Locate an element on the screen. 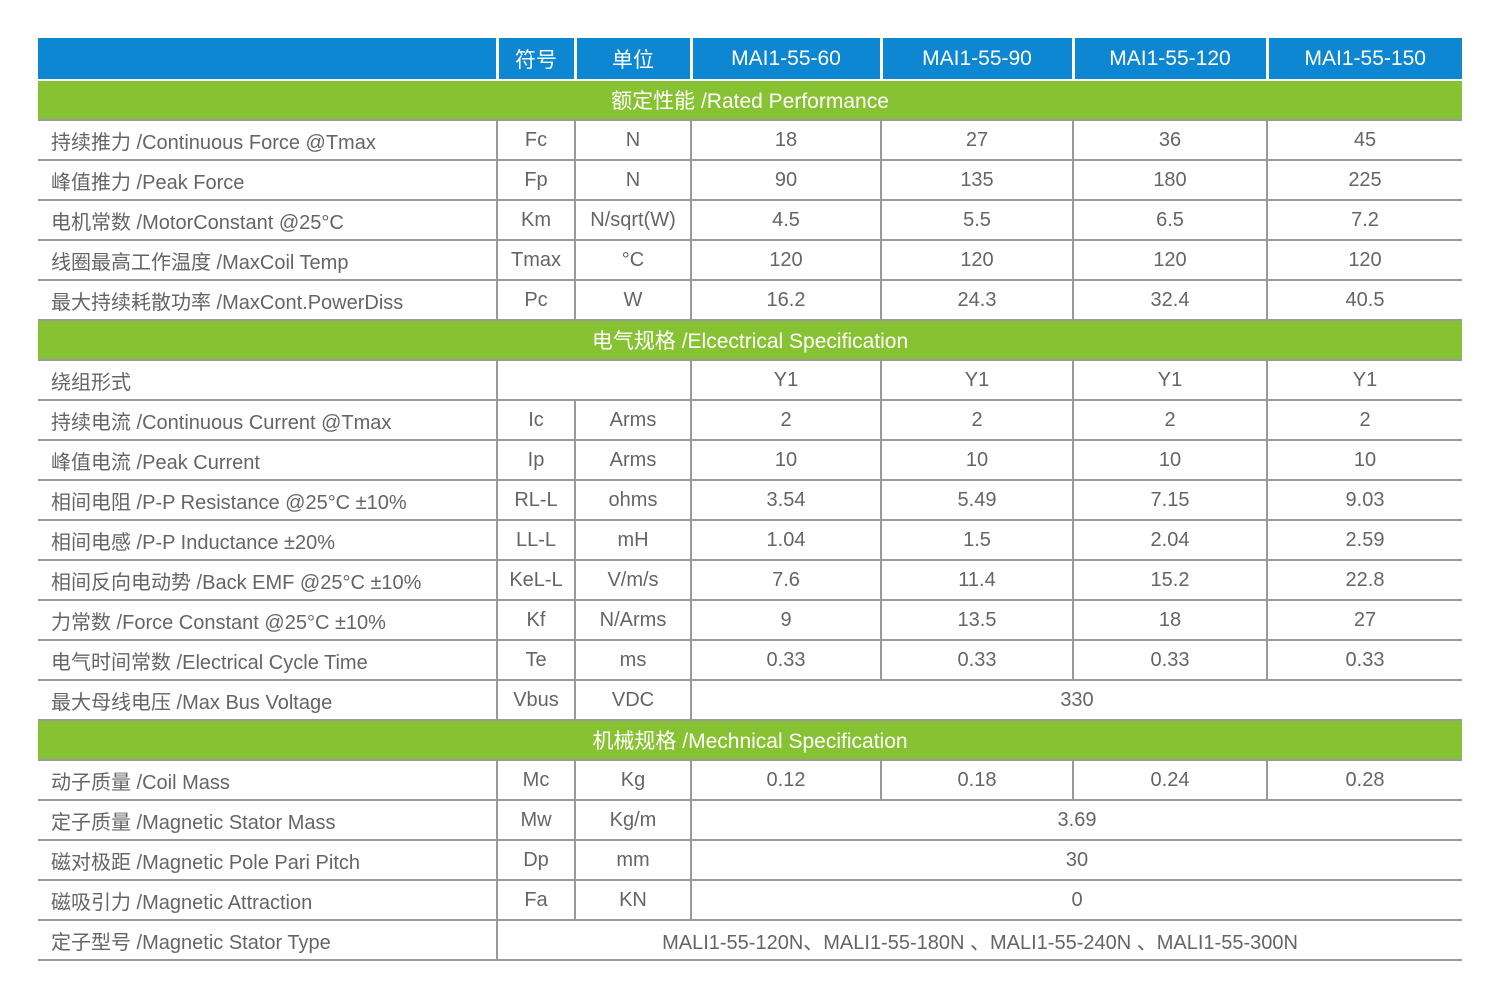  value-cell: 225 is located at coordinates (1364, 180).